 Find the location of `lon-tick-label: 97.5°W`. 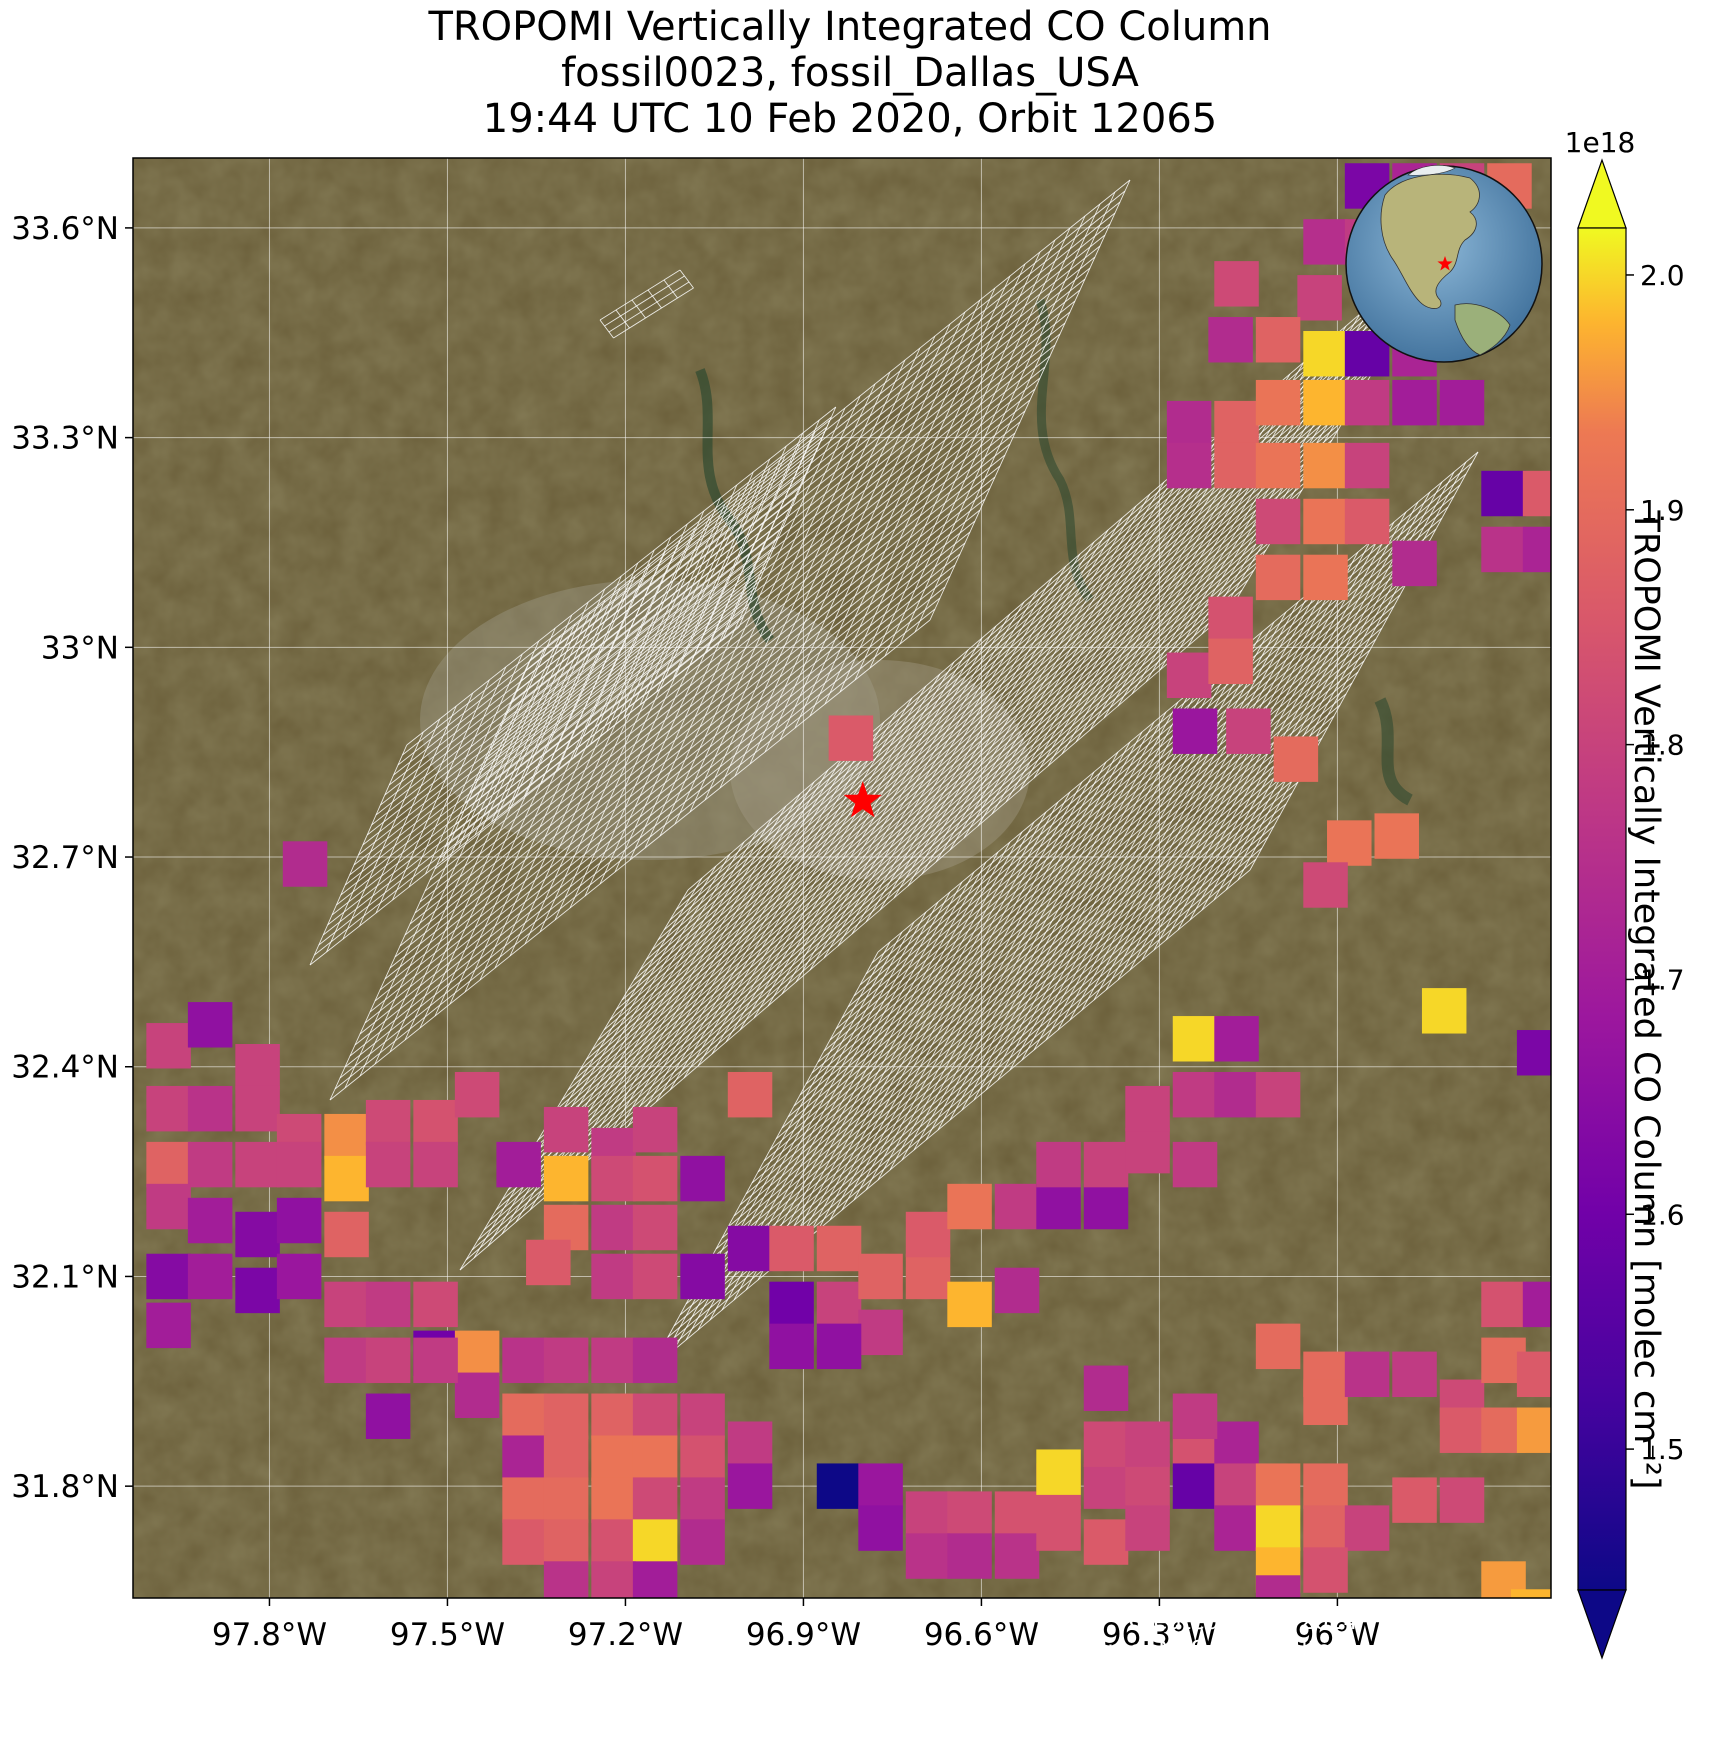

lon-tick-label: 97.5°W is located at coordinates (447, 1635).